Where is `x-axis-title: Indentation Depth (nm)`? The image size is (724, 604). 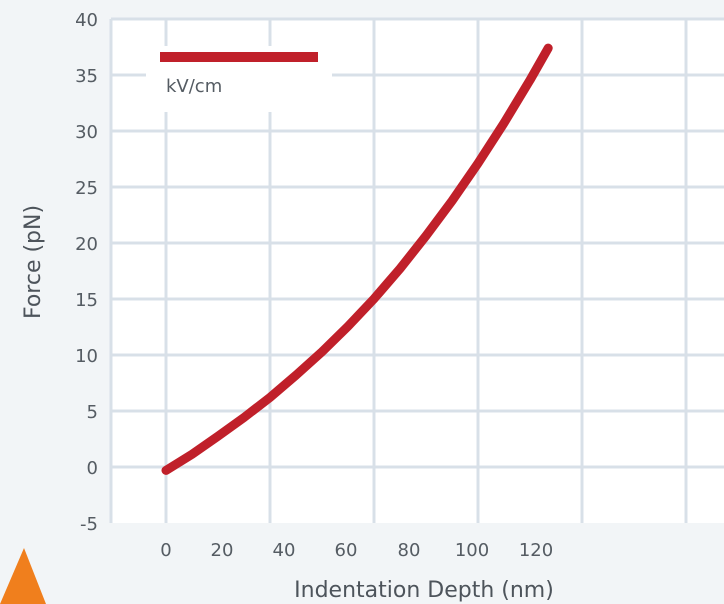 x-axis-title: Indentation Depth (nm) is located at coordinates (424, 590).